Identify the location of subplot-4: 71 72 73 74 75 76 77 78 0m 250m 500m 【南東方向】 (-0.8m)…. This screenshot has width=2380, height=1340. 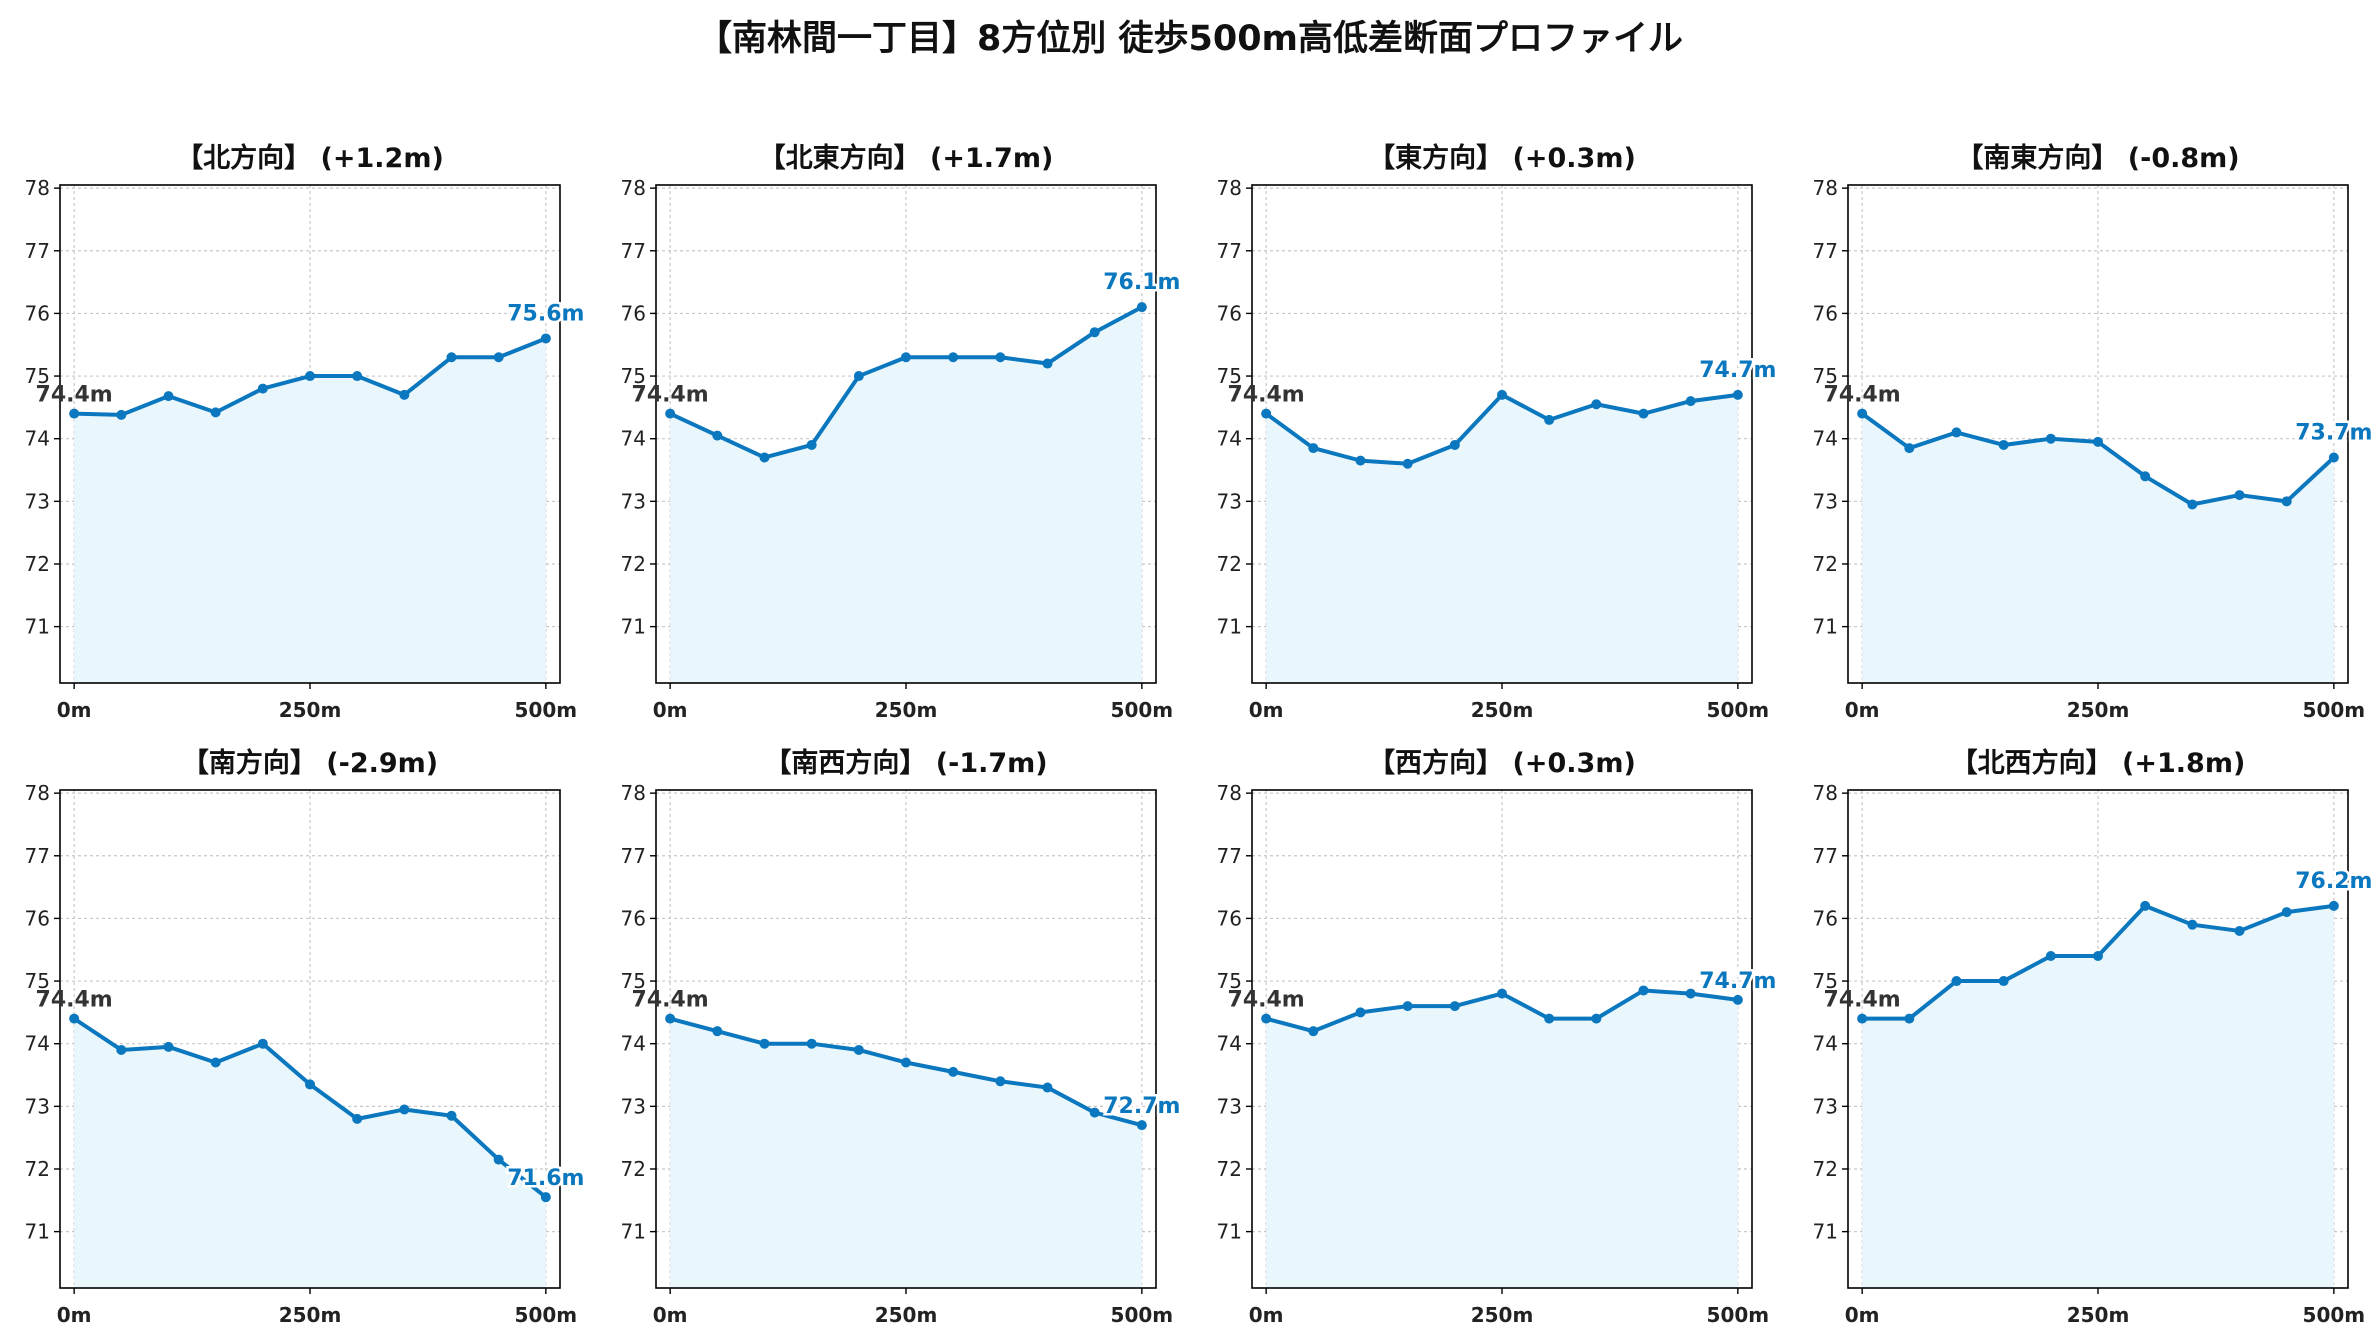
(2094, 432).